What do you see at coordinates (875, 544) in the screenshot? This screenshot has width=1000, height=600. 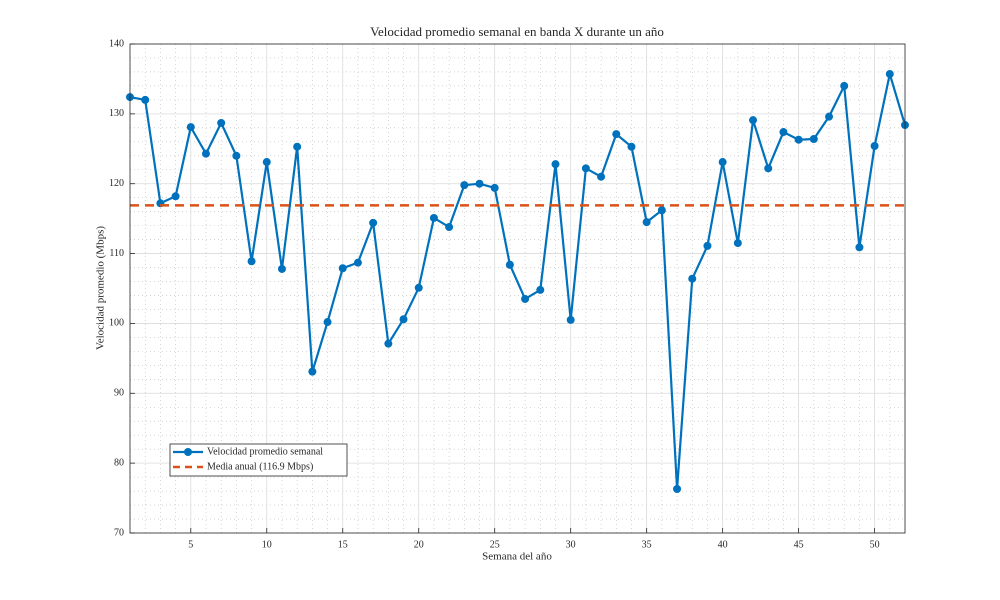 I see `x-tick-label: 50` at bounding box center [875, 544].